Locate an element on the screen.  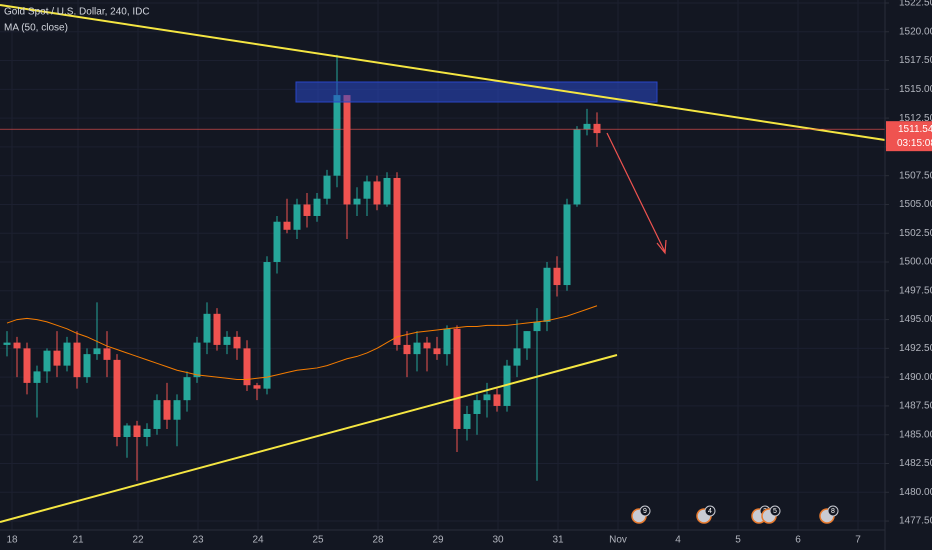
event-badge: 5 is located at coordinates (771, 514).